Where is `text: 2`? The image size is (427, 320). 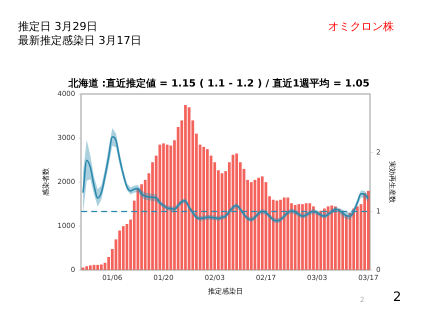 text: 2 is located at coordinates (397, 297).